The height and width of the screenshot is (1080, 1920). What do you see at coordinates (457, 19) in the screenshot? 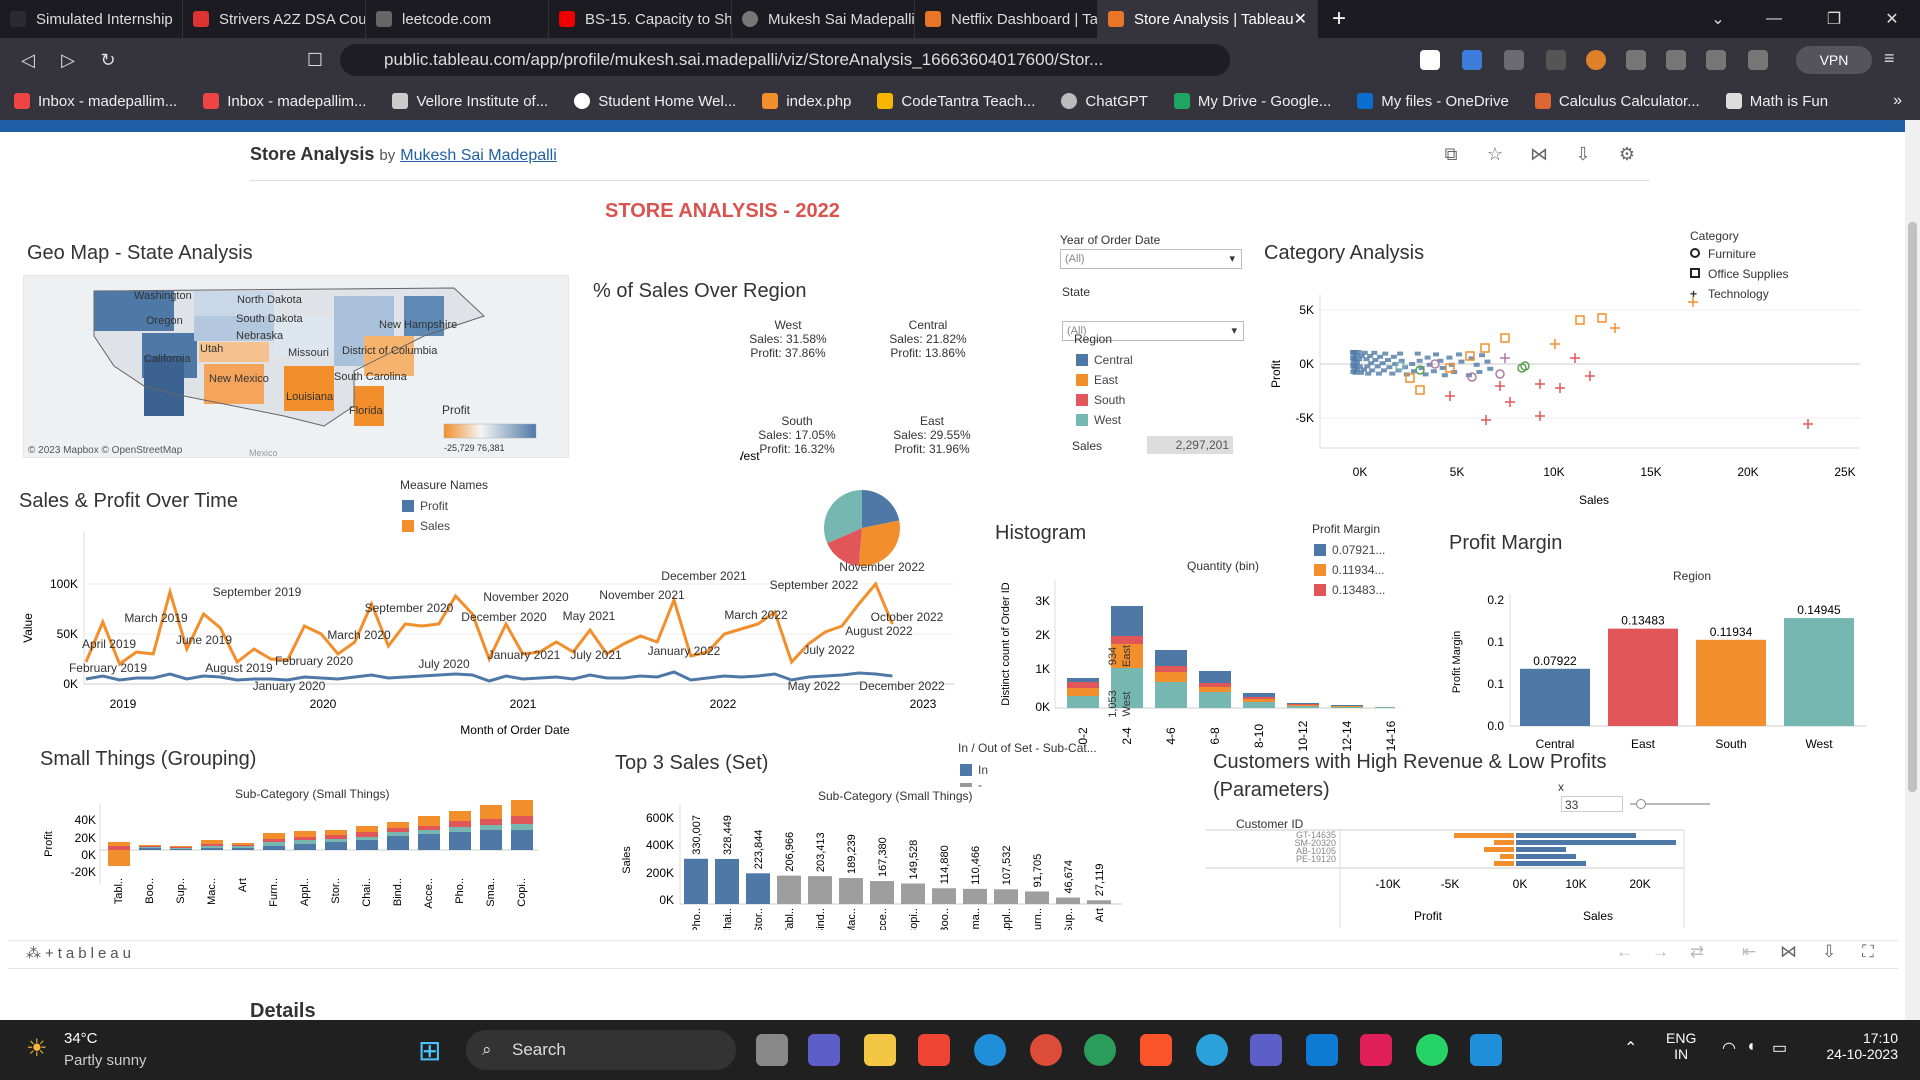
I see `tab-leetcode: leetcode.com` at bounding box center [457, 19].